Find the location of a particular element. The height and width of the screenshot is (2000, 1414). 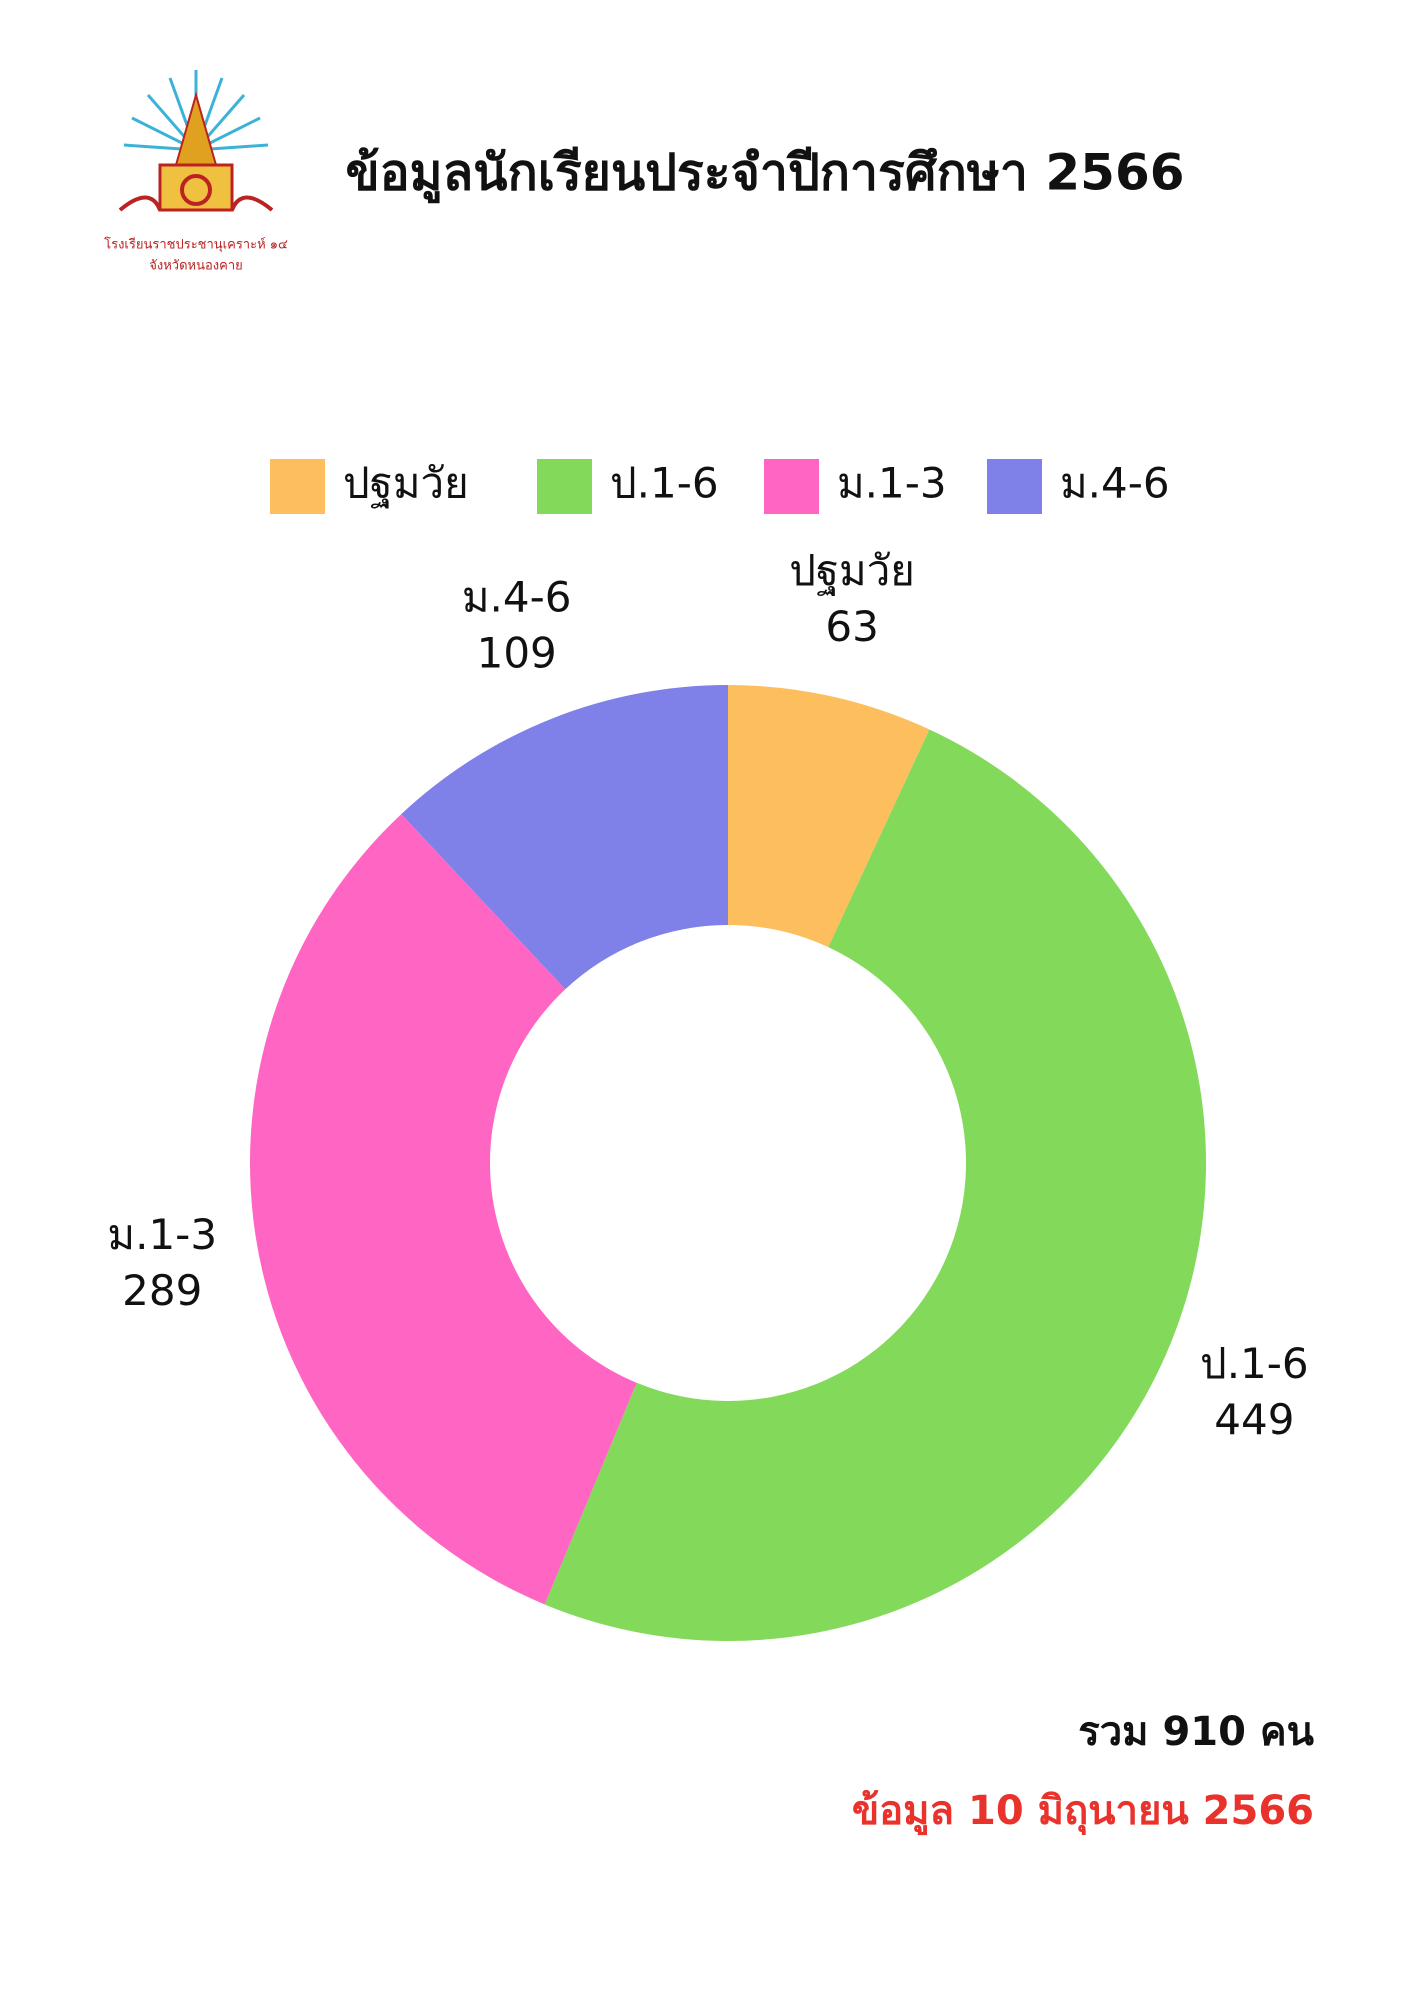

slice-category: ม.4-6 is located at coordinates (517, 597).